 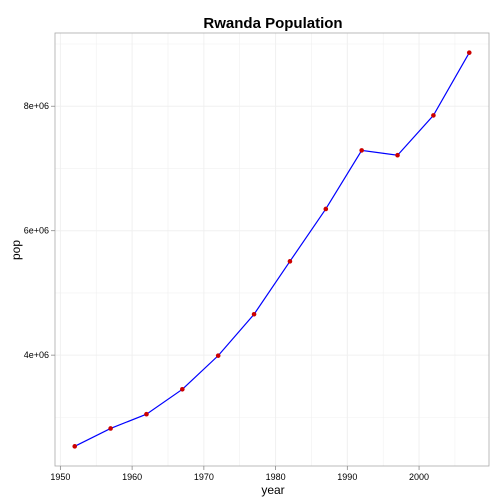 What do you see at coordinates (36, 355) in the screenshot?
I see `y-tick-label: 4e+06` at bounding box center [36, 355].